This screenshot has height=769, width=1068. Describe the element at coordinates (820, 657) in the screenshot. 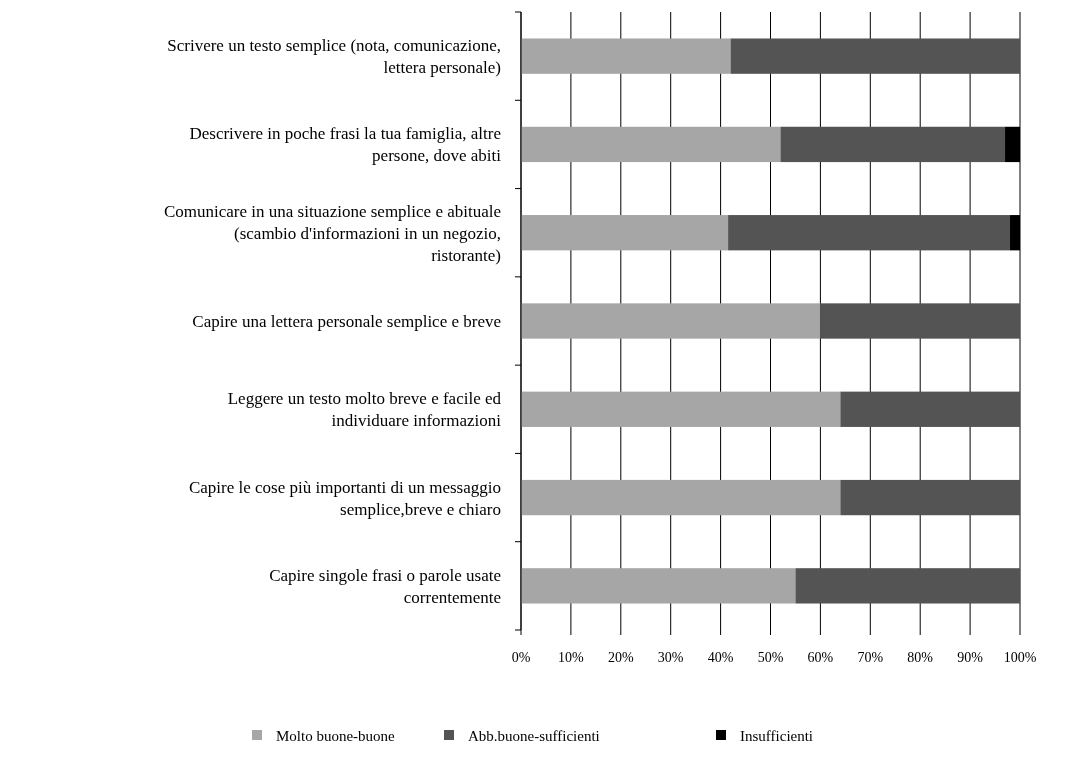

I see `x-tick-label: 60%` at that location.